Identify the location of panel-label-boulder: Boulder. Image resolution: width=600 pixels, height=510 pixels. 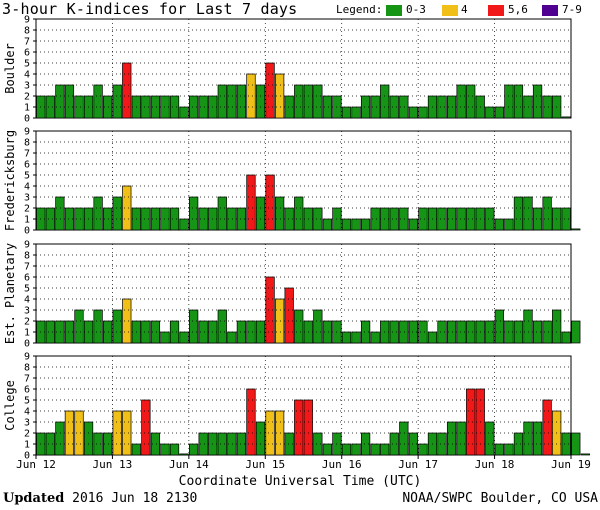
(10, 68).